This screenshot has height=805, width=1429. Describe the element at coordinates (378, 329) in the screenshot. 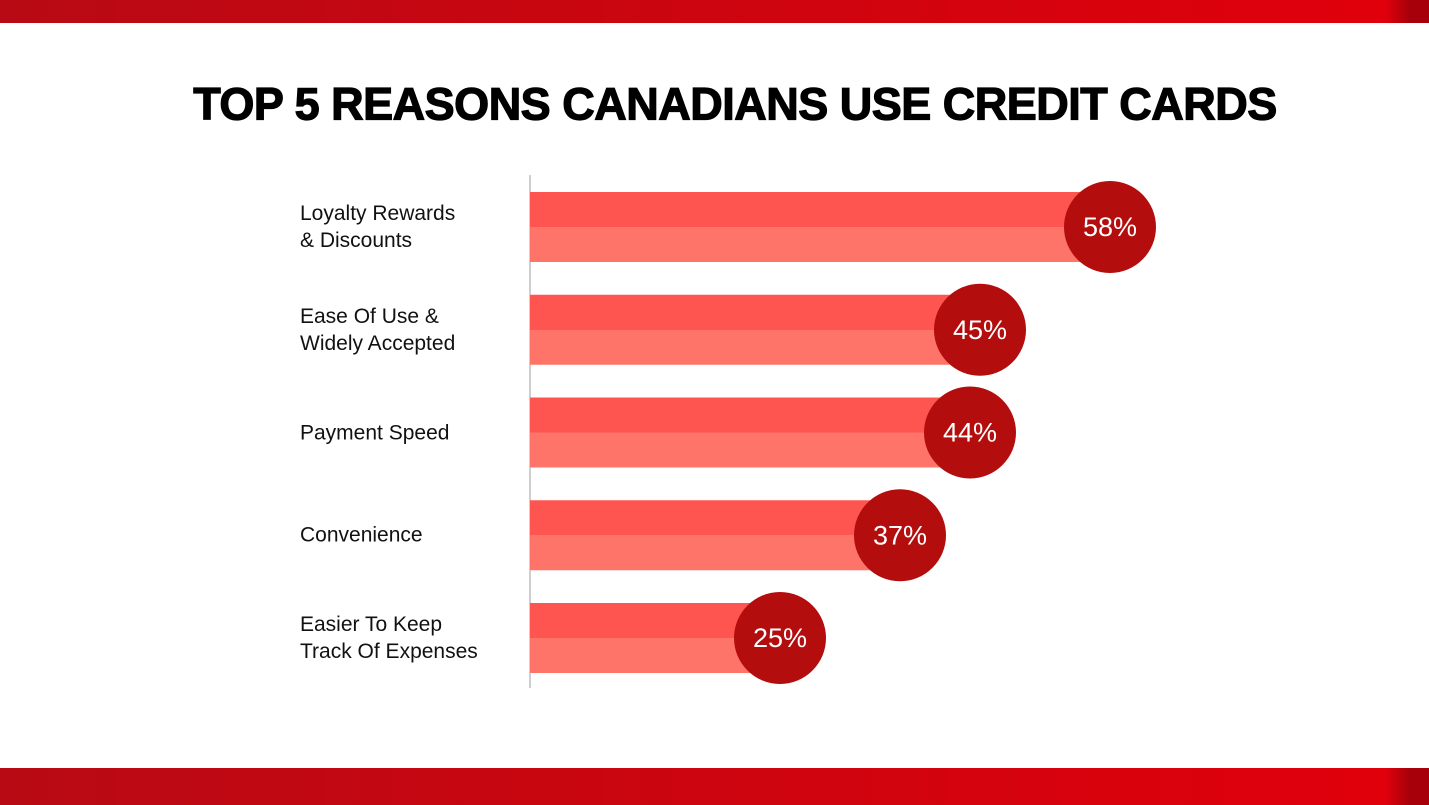

I see `category-label: Ease Of Use & Widely Accepted` at that location.